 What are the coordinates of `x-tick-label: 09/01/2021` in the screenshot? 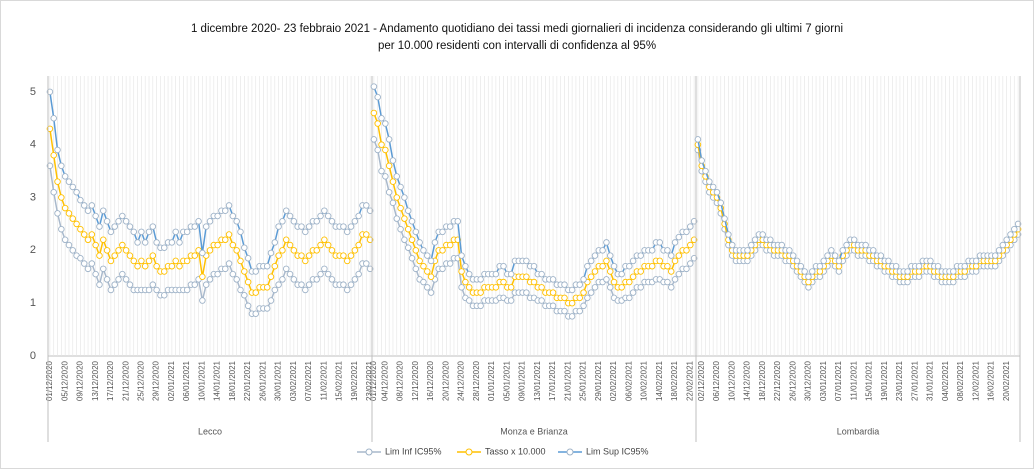 It's located at (522, 380).